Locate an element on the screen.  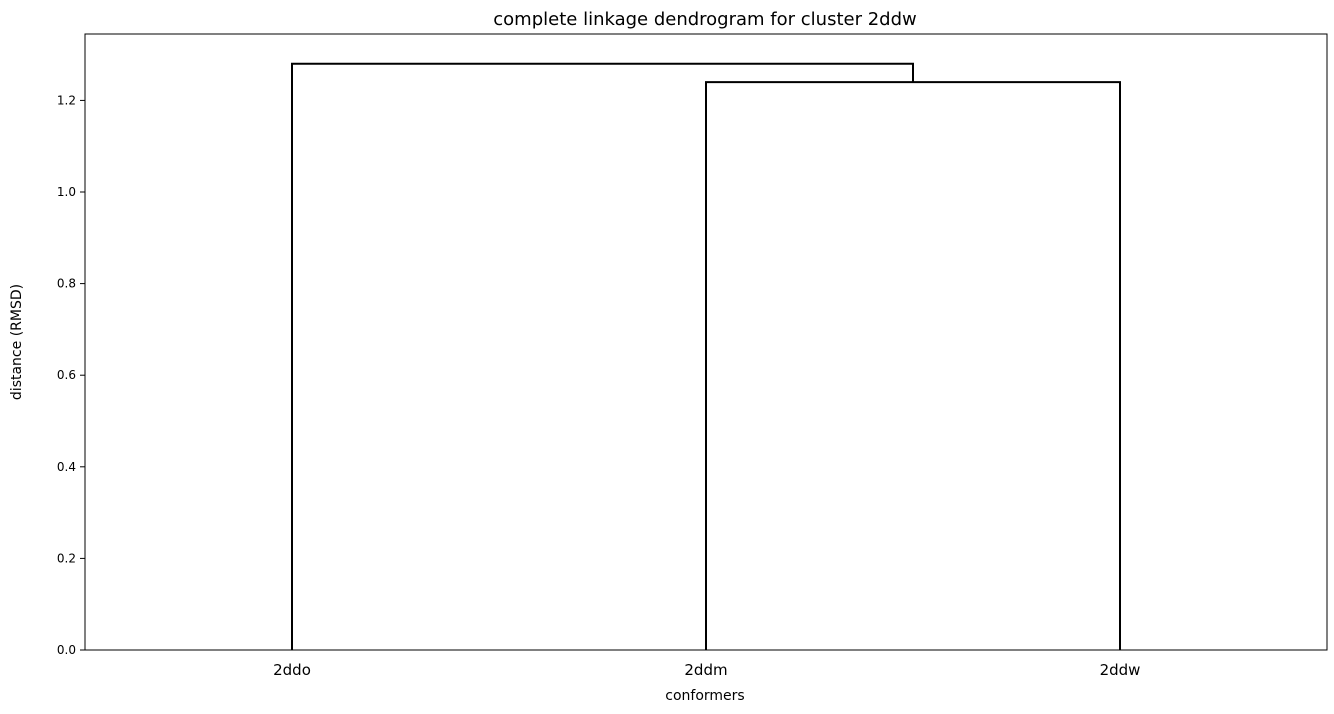
y-axis-label: distance (RMSD) is located at coordinates (17, 342).